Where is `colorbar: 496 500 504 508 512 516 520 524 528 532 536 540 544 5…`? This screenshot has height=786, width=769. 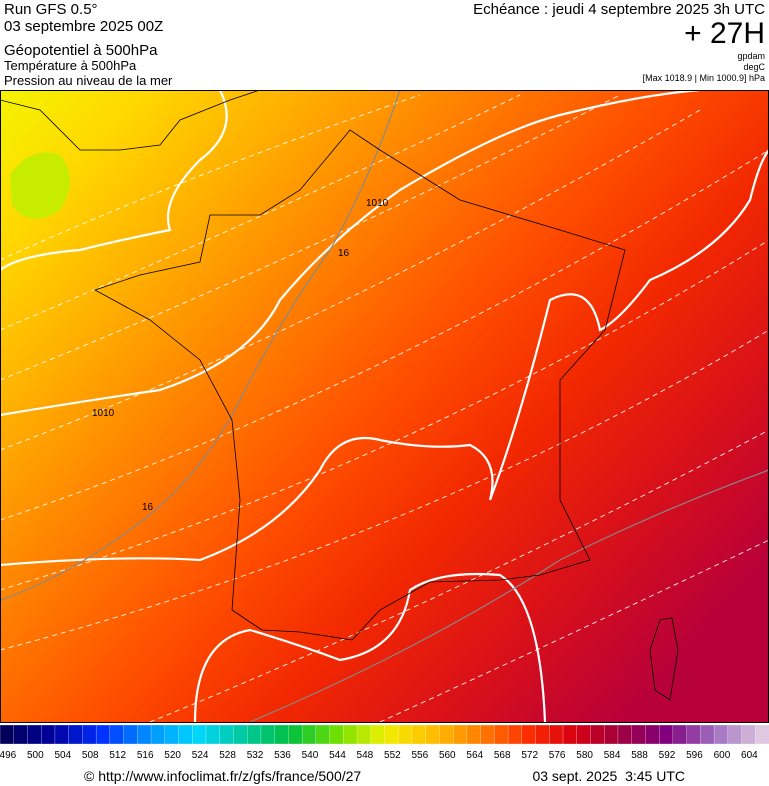 colorbar: 496 500 504 508 512 516 520 524 528 532 536 540 544 5… is located at coordinates (384, 742).